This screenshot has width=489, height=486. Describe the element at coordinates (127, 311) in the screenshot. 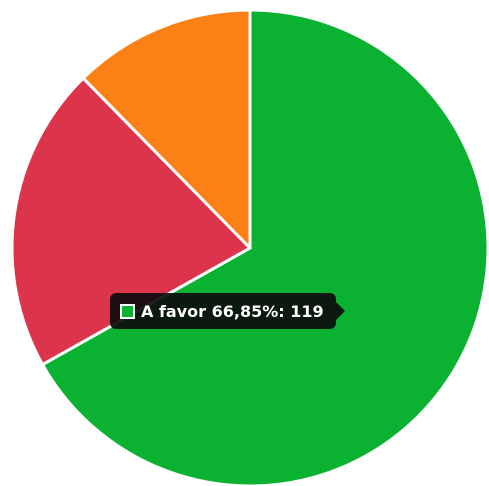

I see `tooltip-swatch-icon` at that location.